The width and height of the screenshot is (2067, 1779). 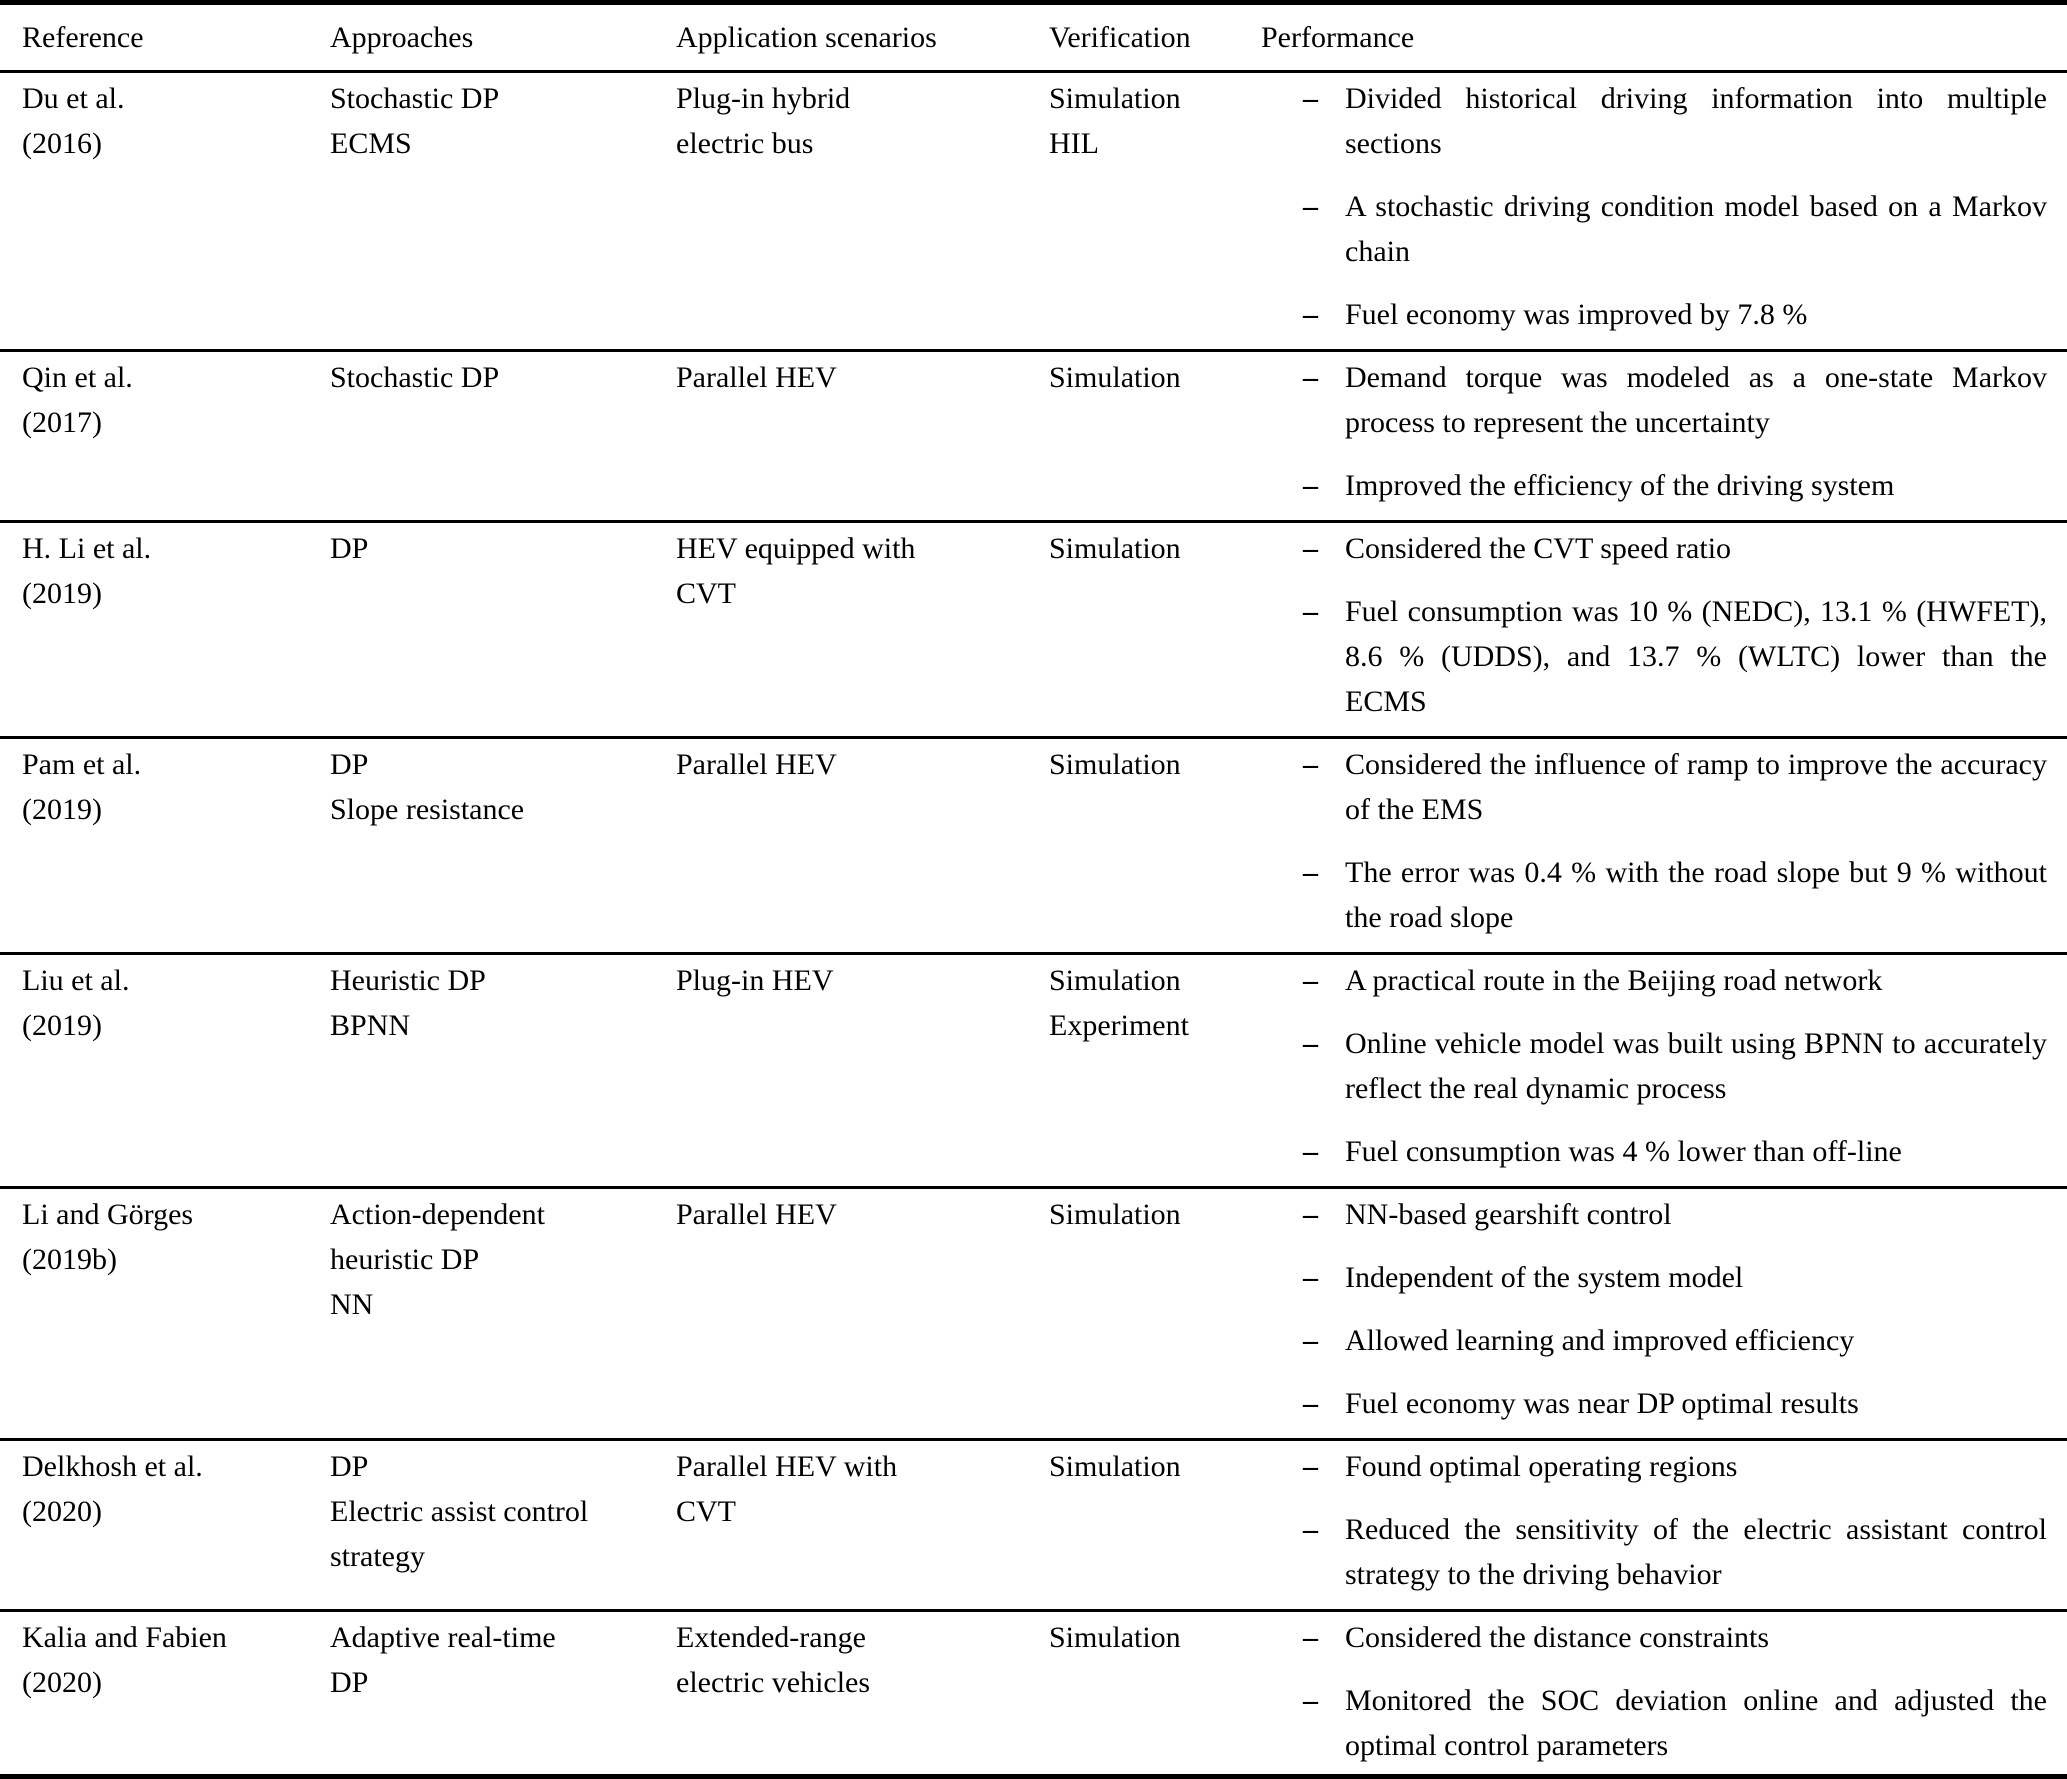 I want to click on reference-line: (2016), so click(x=62, y=143).